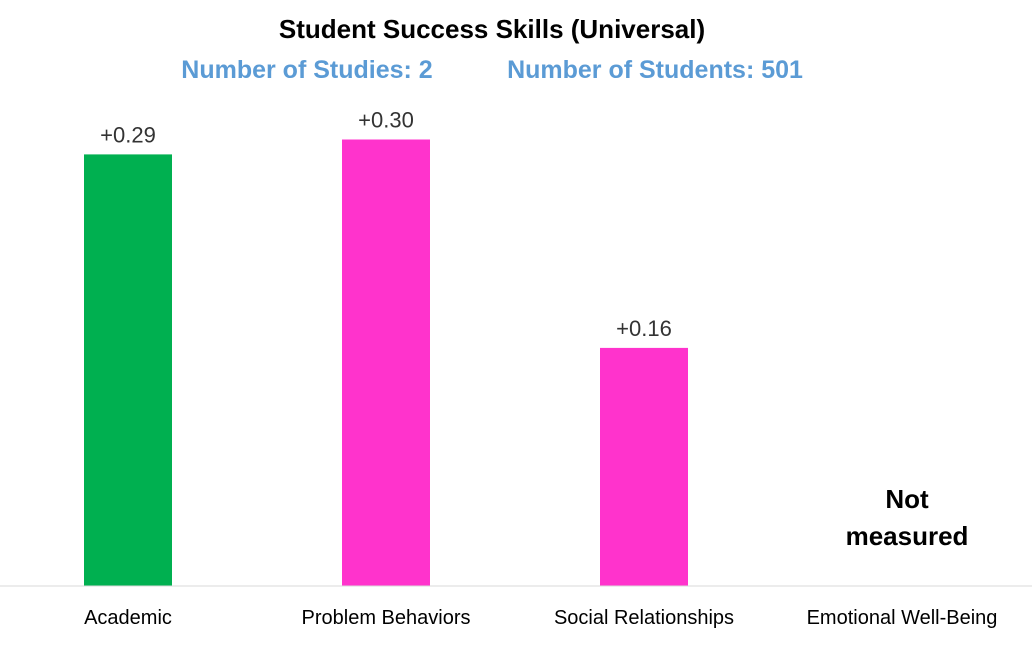 This screenshot has height=653, width=1032. Describe the element at coordinates (644, 328) in the screenshot. I see `data-label-social-relationships: +0.16` at that location.